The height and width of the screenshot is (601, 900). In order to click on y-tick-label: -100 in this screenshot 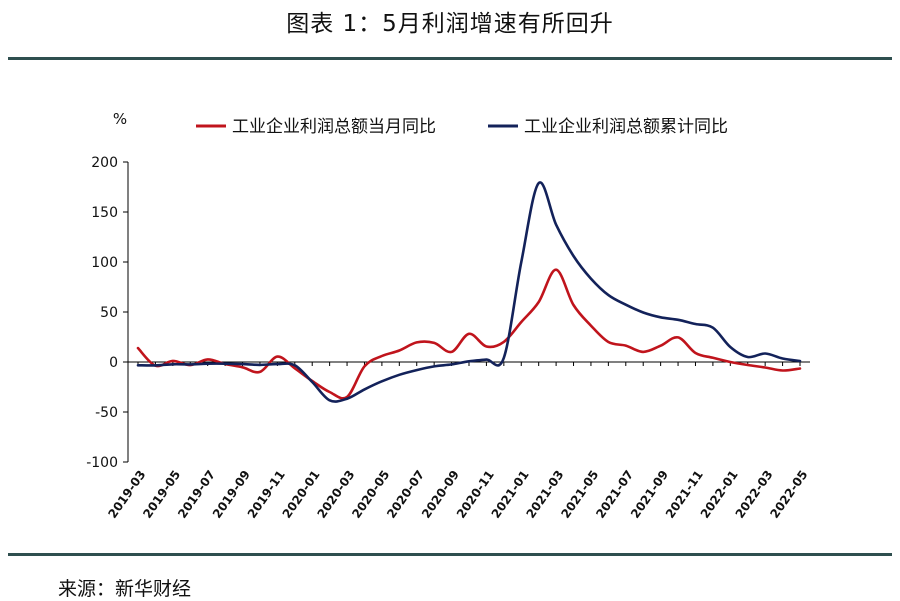, I will do `click(102, 463)`.